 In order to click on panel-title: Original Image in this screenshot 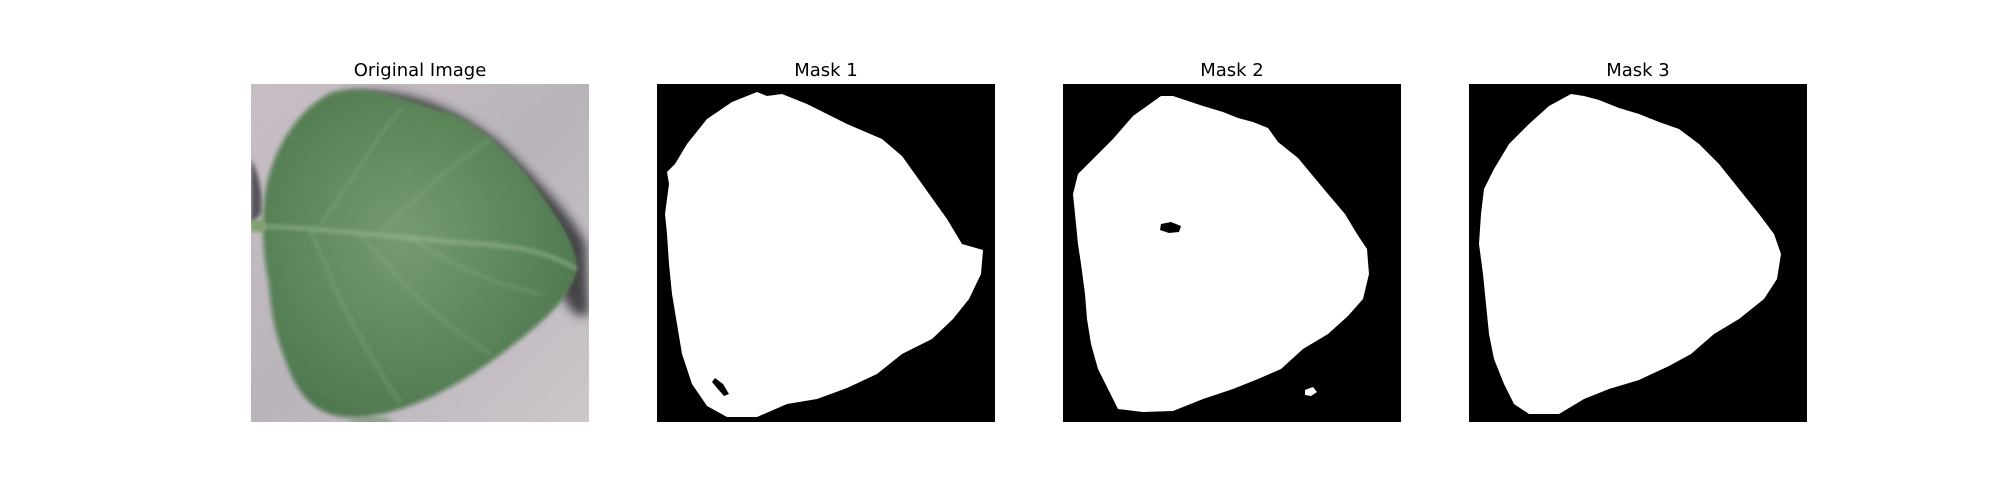, I will do `click(420, 70)`.